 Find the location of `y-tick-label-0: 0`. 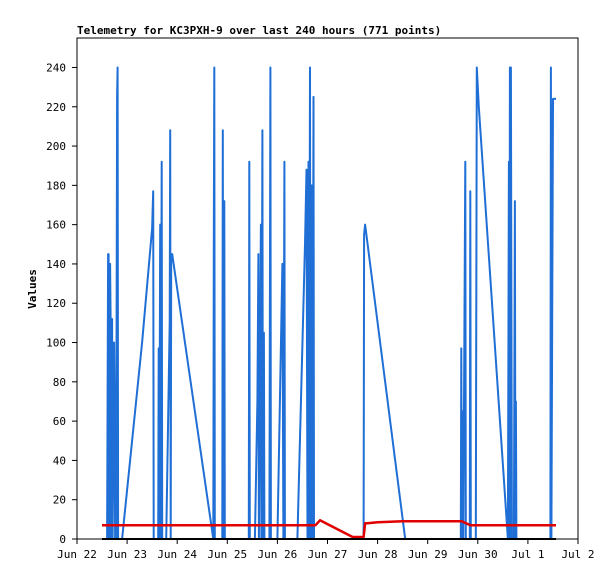

y-tick-label-0: 0 is located at coordinates (62, 539).